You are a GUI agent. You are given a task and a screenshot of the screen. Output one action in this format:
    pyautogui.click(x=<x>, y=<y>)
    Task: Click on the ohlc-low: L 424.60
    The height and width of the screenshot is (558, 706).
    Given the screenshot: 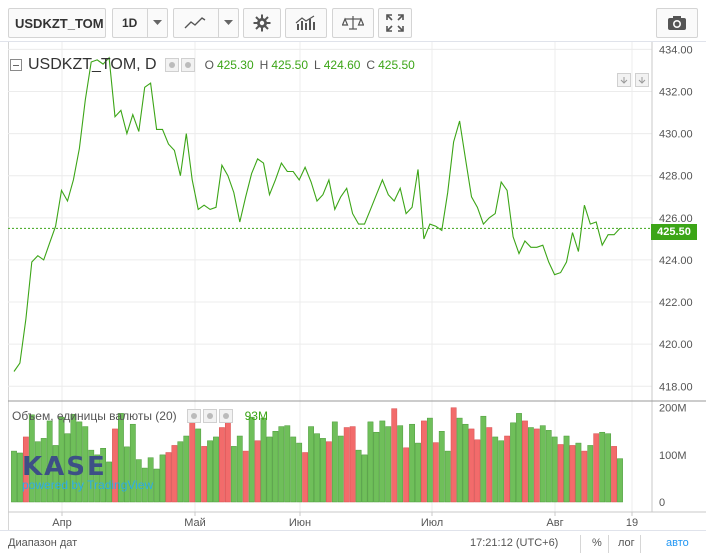 What is the action you would take?
    pyautogui.click(x=337, y=65)
    